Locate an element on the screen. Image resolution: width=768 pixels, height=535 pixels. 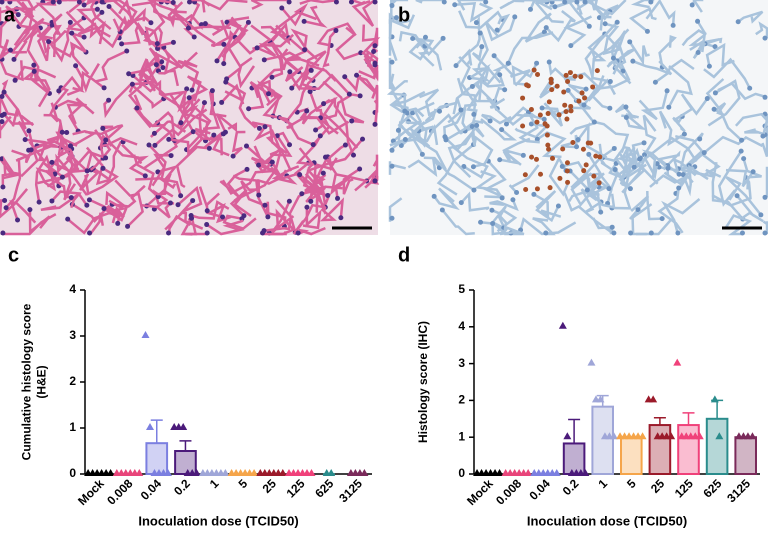
y-tick-label: 5 is located at coordinates (461, 289).